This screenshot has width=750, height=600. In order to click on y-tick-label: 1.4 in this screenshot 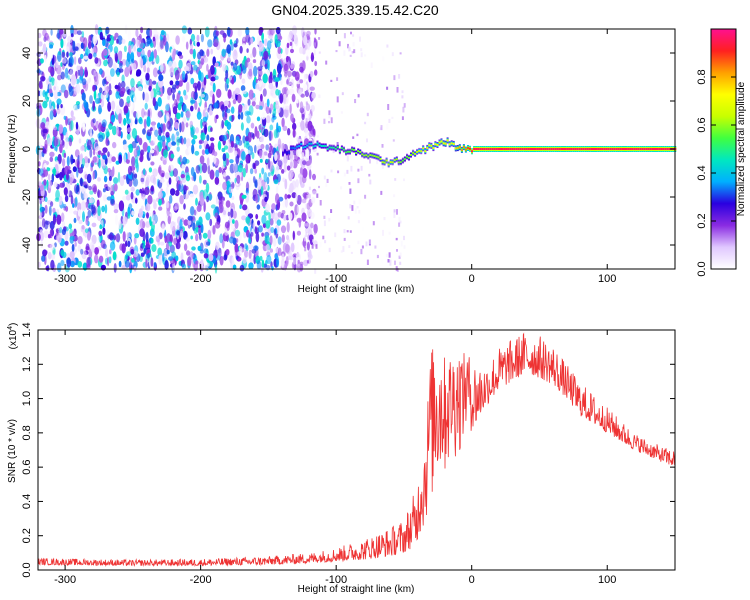, I will do `click(27, 329)`.